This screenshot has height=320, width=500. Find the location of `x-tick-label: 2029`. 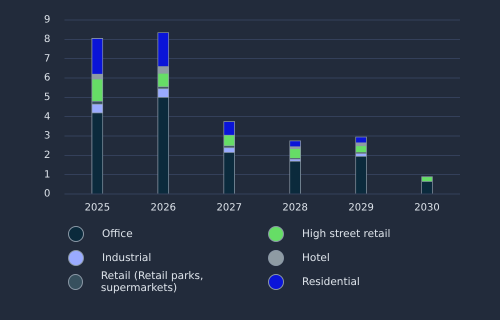

x-tick-label: 2029 is located at coordinates (361, 208).